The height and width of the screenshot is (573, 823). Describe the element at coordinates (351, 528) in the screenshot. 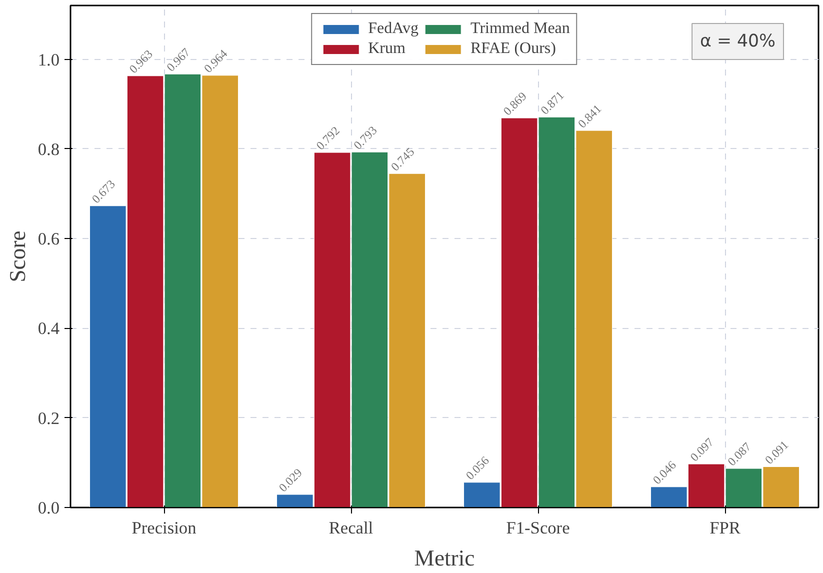

I see `x-tick-label: Recall` at that location.